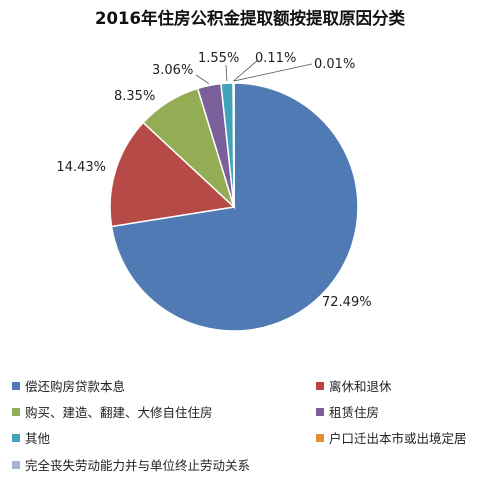  Describe the element at coordinates (138, 465) in the screenshot. I see `legend-label: 完全丧失劳动能力并与单位终止劳动关系` at that location.